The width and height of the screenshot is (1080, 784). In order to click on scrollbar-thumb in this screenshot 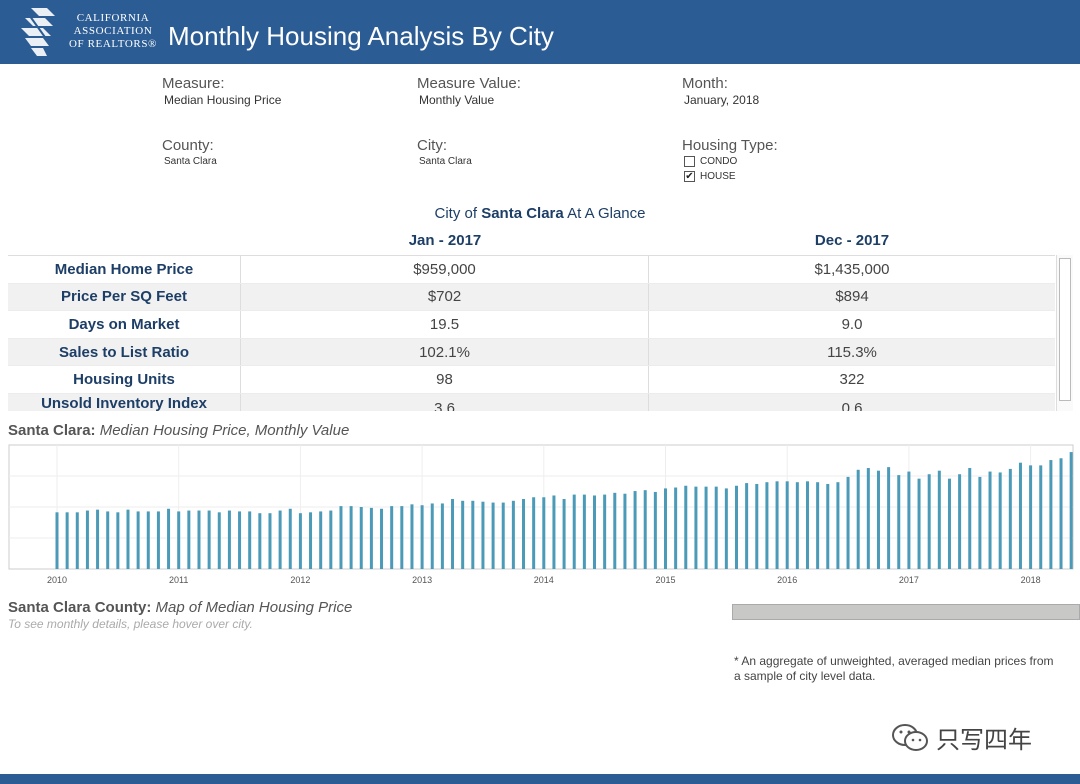, I will do `click(1065, 329)`.